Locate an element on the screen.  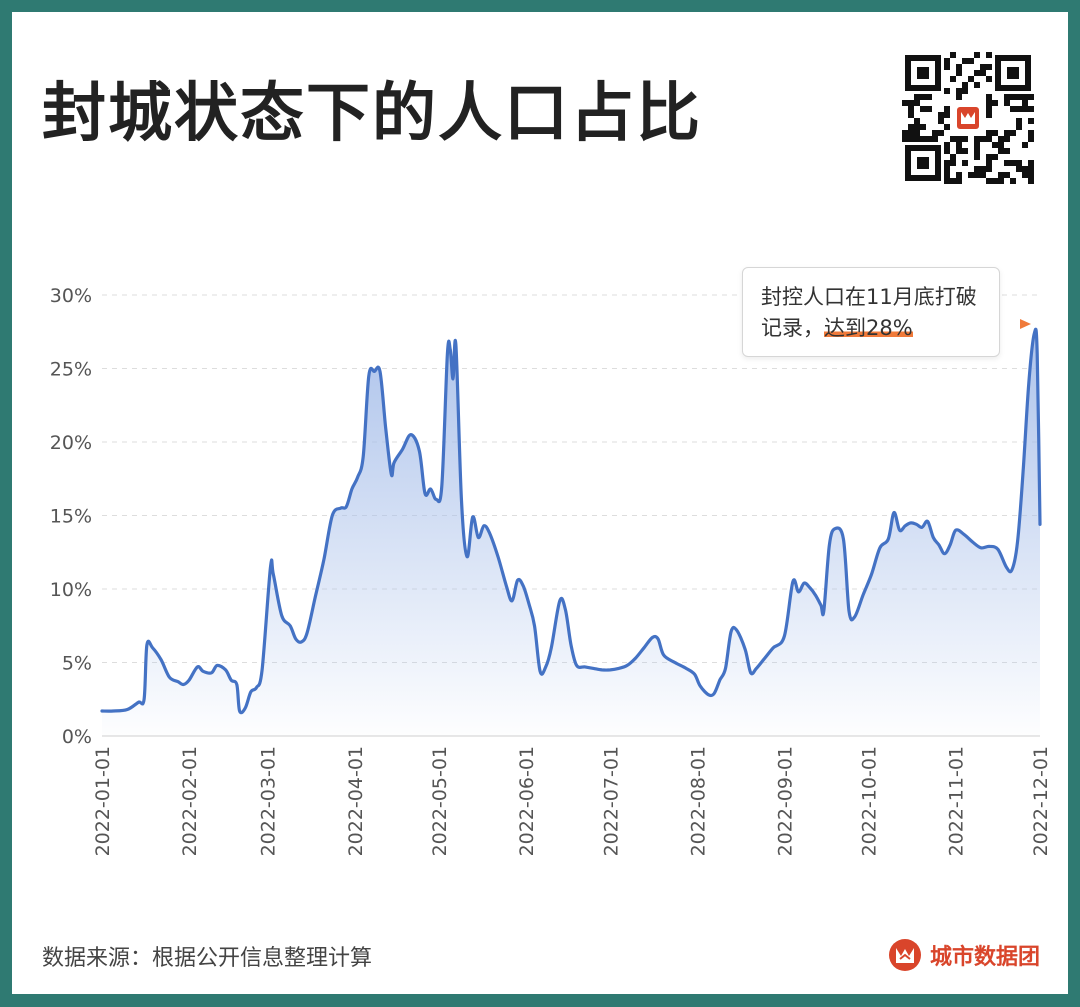
y-tick-label: 25% is located at coordinates (71, 370).